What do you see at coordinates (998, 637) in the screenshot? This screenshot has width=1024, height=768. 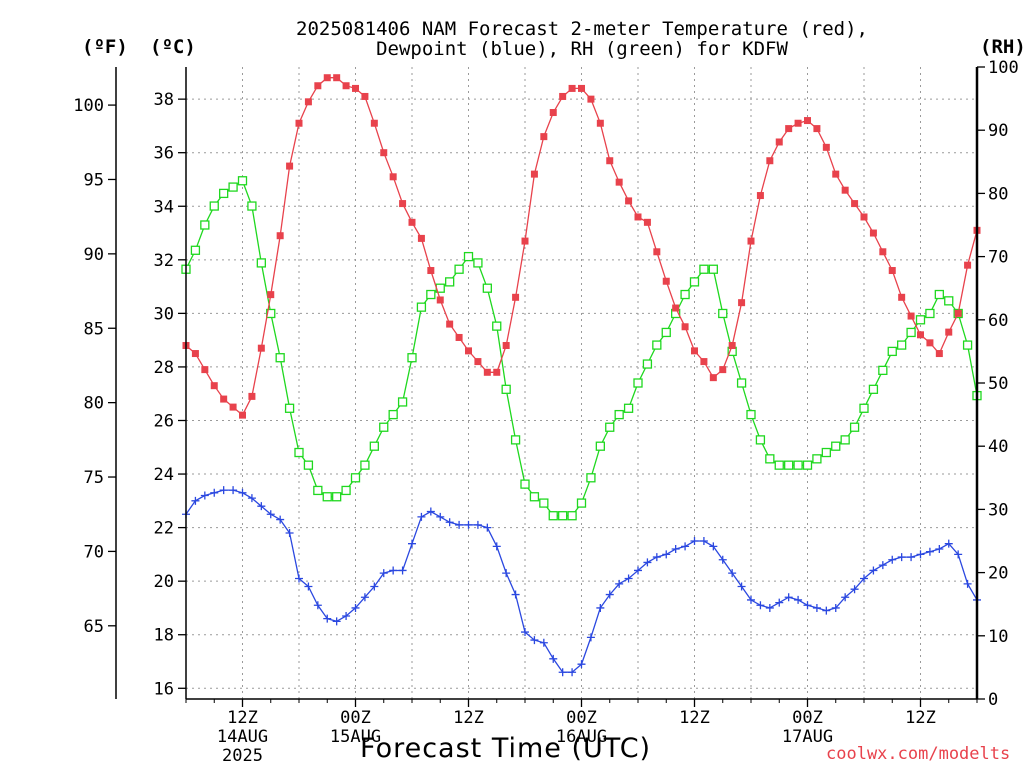 I see `rh-tick-label: 10` at bounding box center [998, 637].